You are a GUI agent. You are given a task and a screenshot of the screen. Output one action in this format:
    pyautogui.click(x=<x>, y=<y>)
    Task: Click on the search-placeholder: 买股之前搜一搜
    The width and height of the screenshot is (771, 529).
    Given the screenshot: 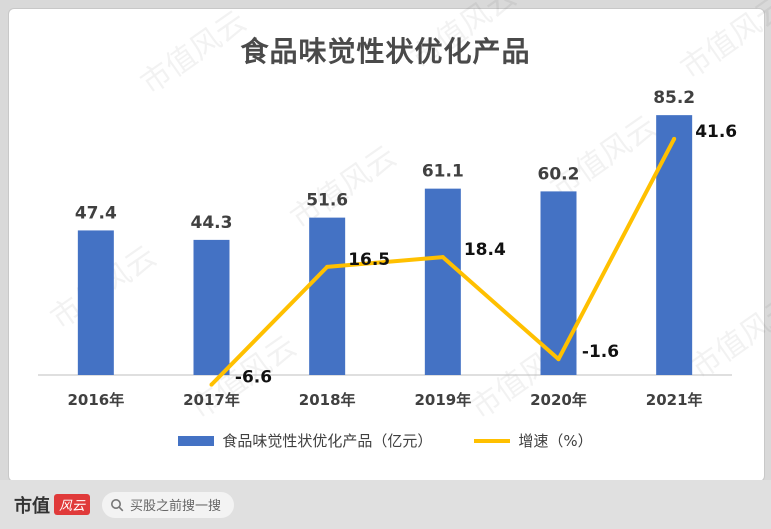 What is the action you would take?
    pyautogui.click(x=176, y=506)
    